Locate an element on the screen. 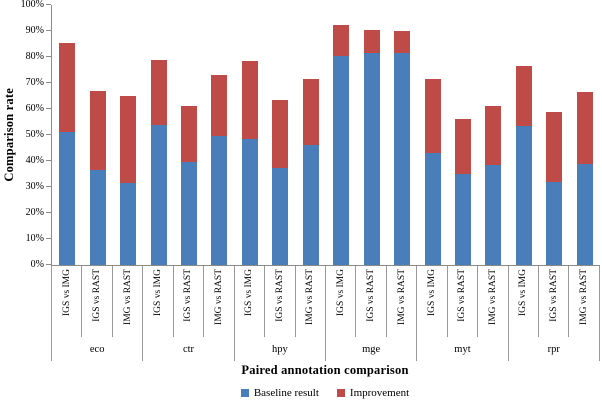  y-tick-label: 30% is located at coordinates (34, 186).